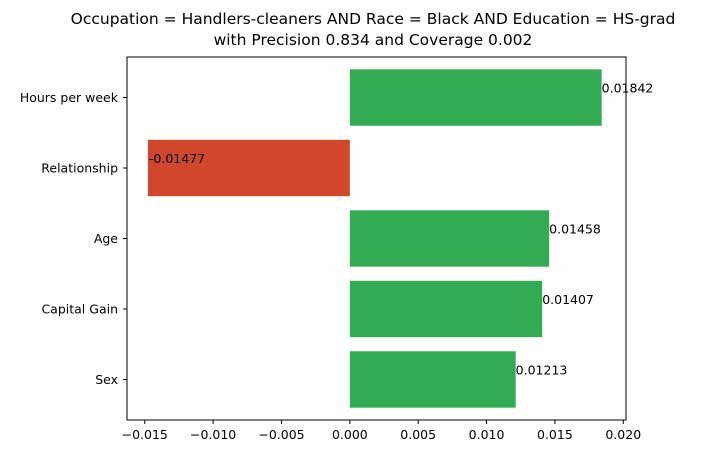  Describe the element at coordinates (145, 434) in the screenshot. I see `x-tick-label: −0.015` at that location.